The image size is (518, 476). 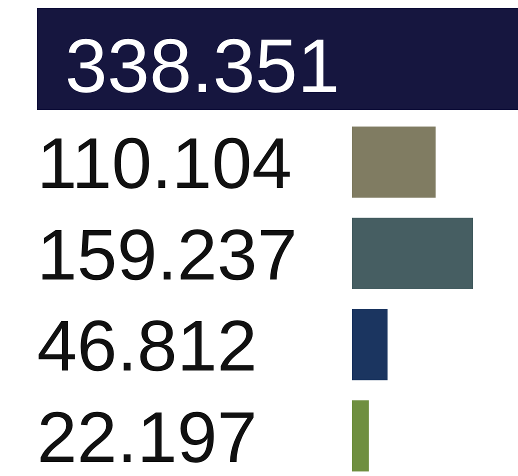 What do you see at coordinates (164, 164) in the screenshot?
I see `data-label: 110.104` at bounding box center [164, 164].